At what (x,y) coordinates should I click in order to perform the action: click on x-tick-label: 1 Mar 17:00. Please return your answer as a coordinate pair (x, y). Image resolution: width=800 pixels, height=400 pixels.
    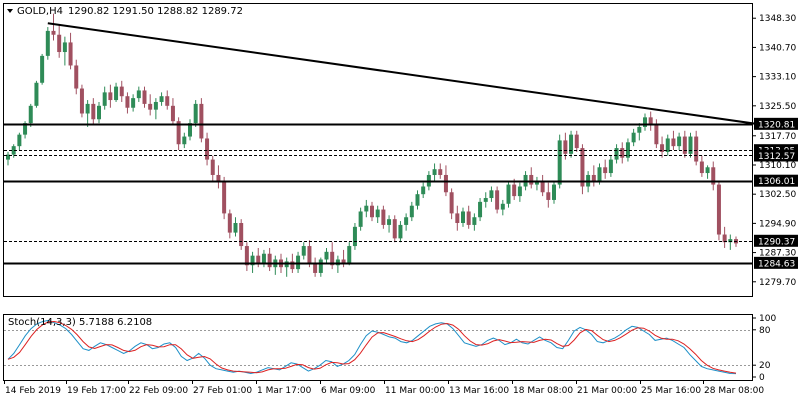
    Looking at the image, I should click on (284, 391).